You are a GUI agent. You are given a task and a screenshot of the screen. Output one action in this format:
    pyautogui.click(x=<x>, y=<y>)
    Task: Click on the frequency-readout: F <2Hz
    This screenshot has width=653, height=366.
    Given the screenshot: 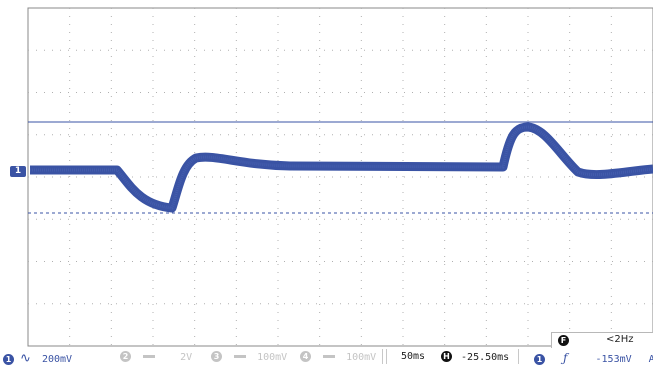 What is the action you would take?
    pyautogui.click(x=602, y=340)
    